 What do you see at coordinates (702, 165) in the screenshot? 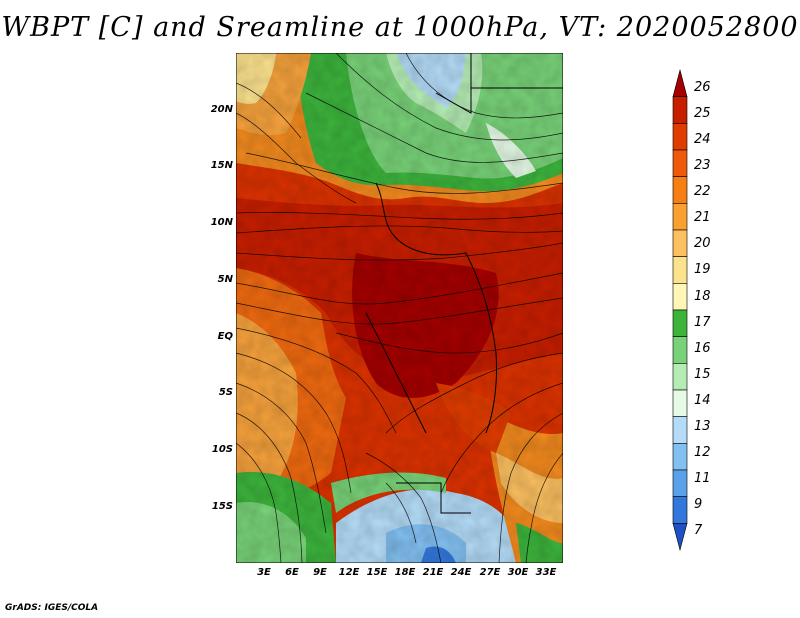
I see `colorbar-label: 23` at bounding box center [702, 165].